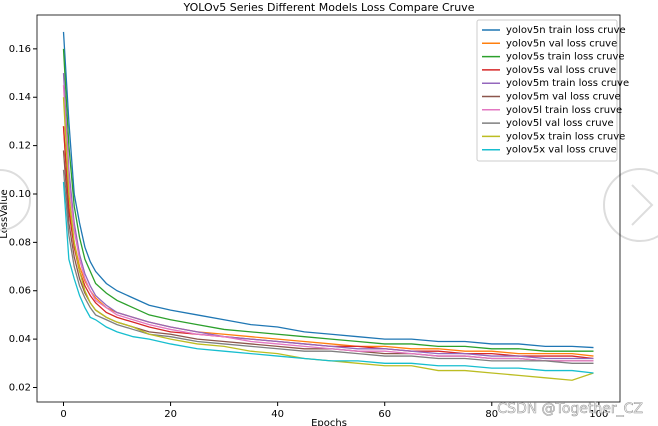 The image size is (658, 426). Describe the element at coordinates (563, 97) in the screenshot. I see `legend-label: yolov5m val loss cruve` at that location.